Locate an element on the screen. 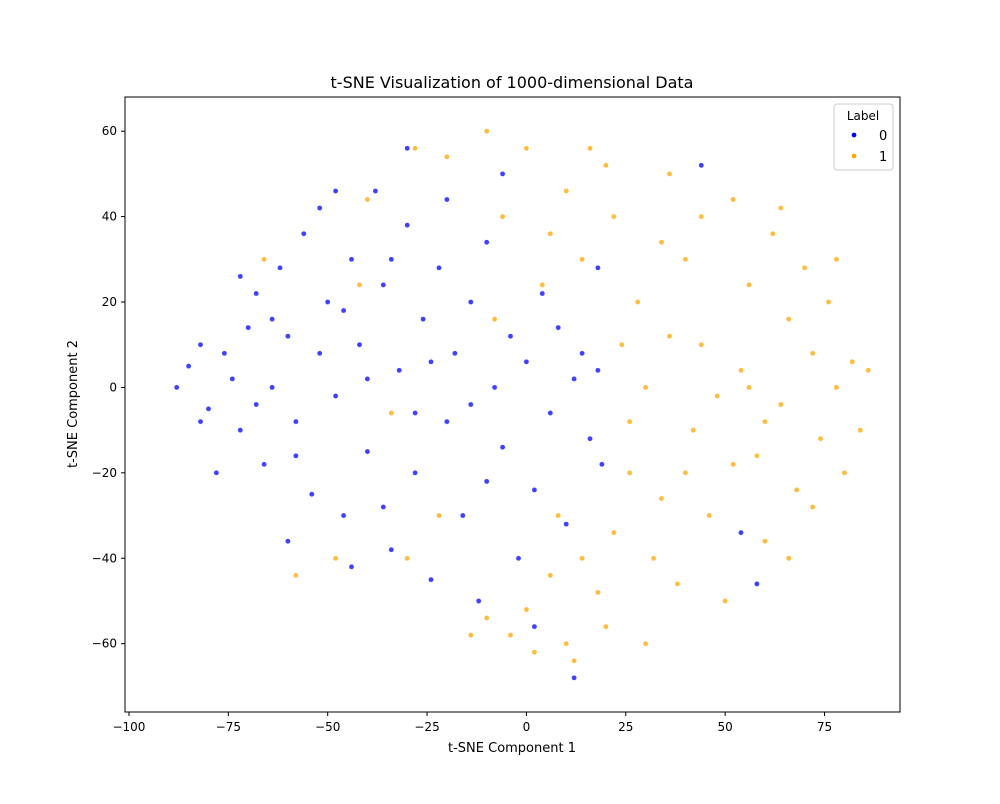 The height and width of the screenshot is (804, 1000). y-tick-label: −60 is located at coordinates (104, 644).